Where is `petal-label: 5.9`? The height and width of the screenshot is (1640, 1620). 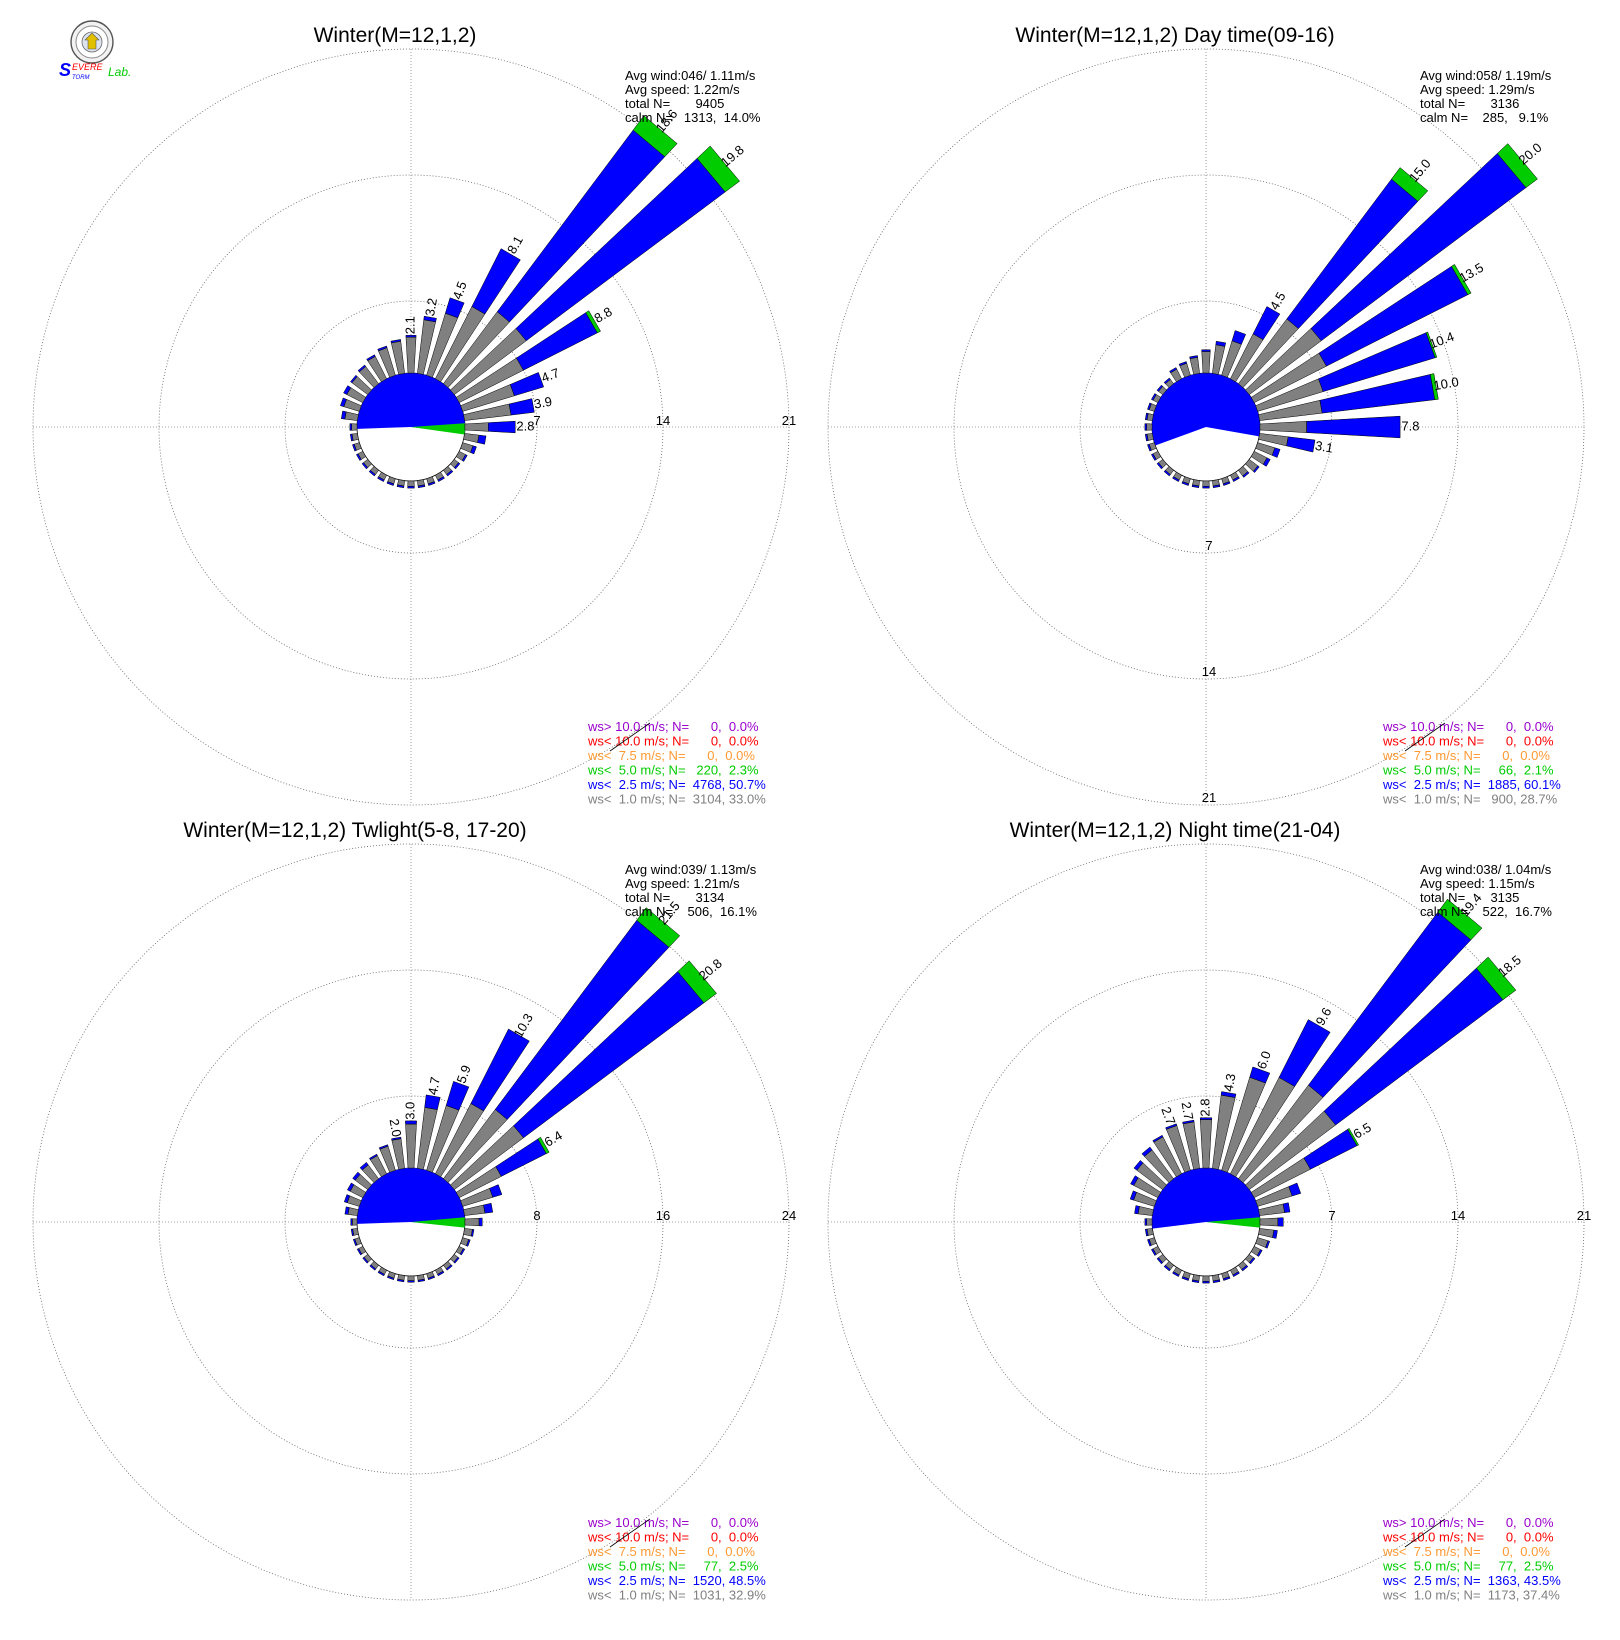
petal-label: 5.9 is located at coordinates (464, 1074).